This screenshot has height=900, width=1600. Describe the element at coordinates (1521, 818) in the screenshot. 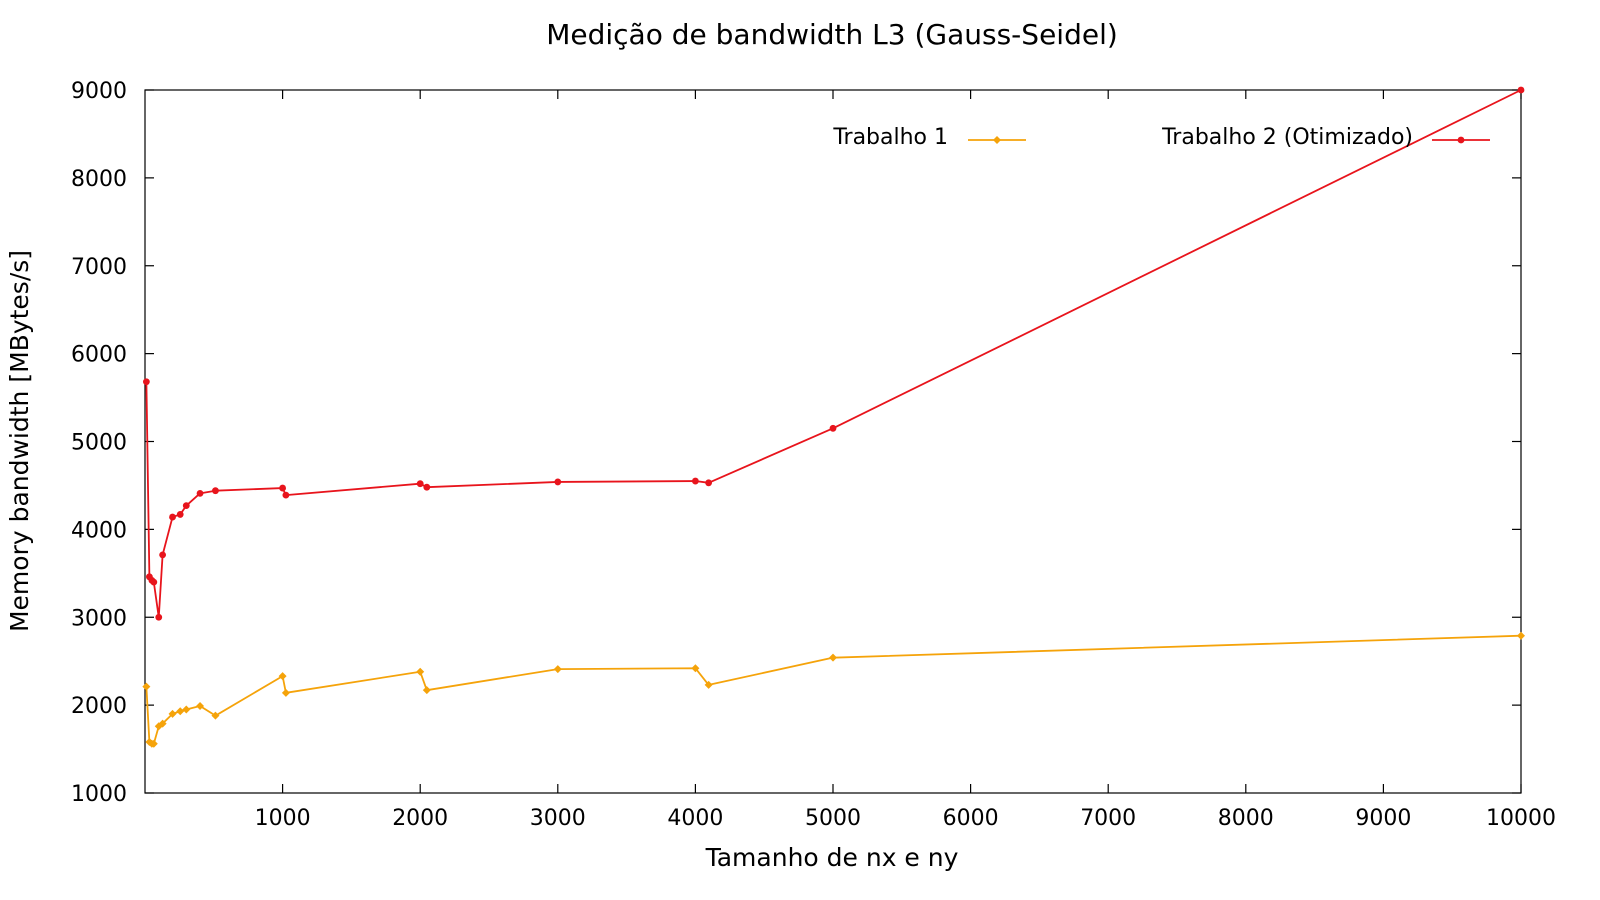

I see `x-tick-label: 10000` at that location.